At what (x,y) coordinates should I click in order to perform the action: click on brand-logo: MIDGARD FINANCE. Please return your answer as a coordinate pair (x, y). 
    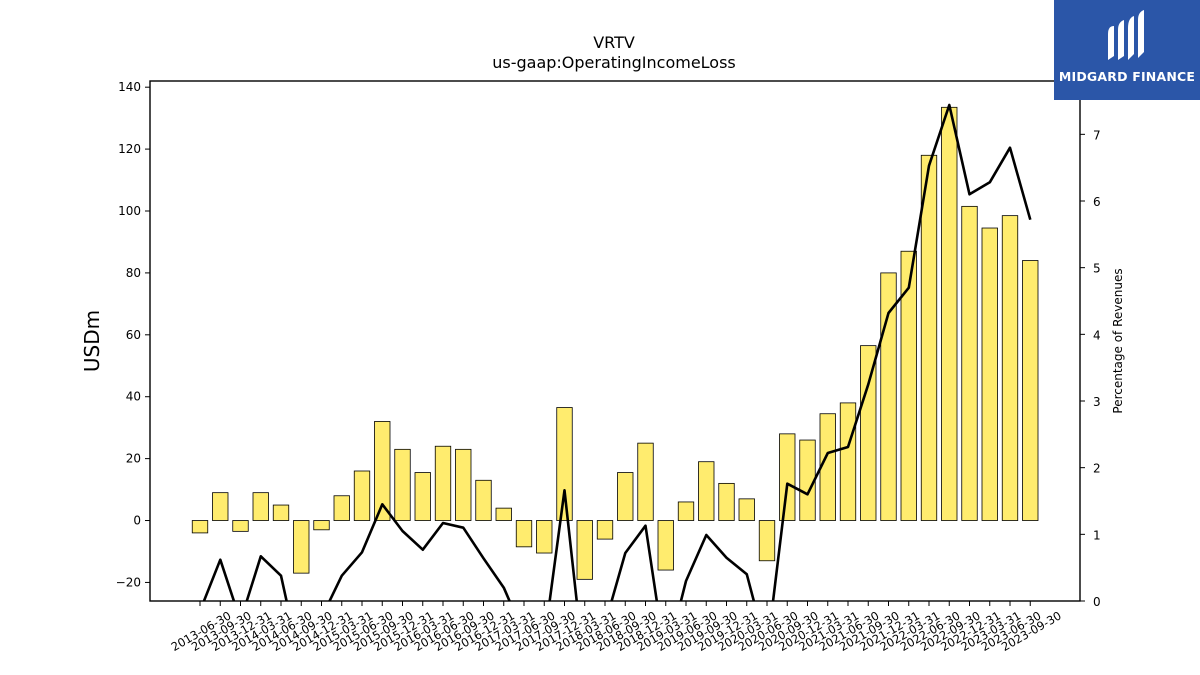
    Looking at the image, I should click on (1127, 50).